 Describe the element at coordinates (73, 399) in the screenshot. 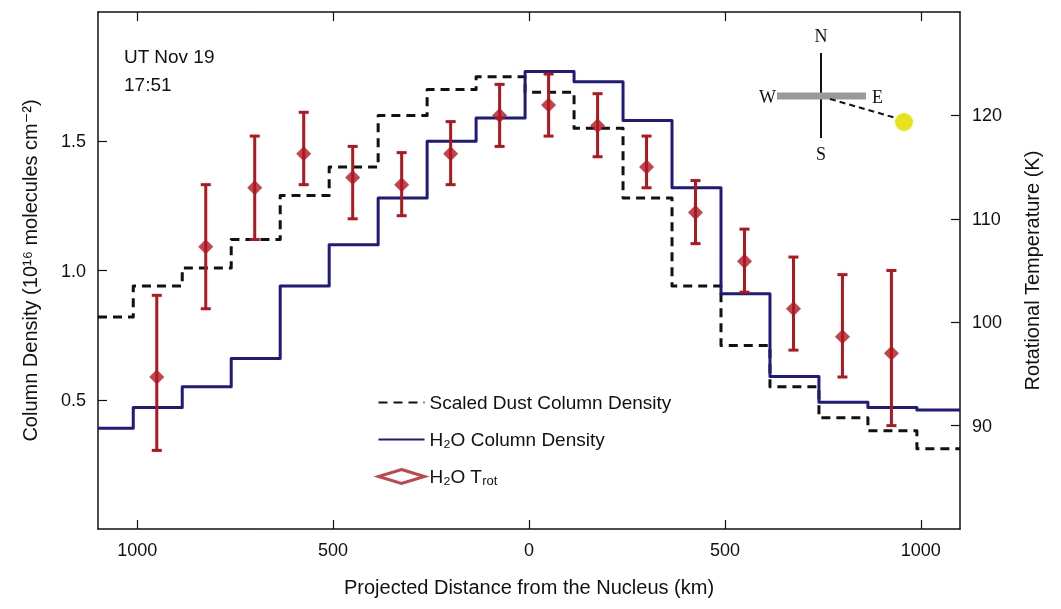

I see `y-tick-label: 0.5` at that location.